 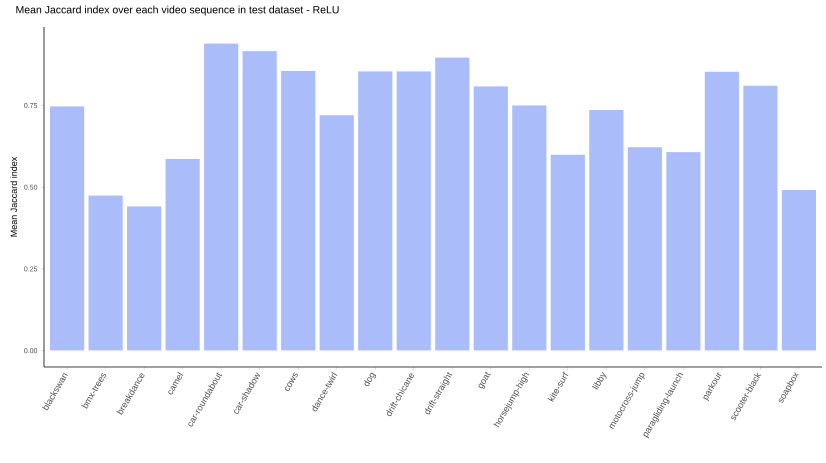 I want to click on y-axis-title: Mean Jaccard index, so click(x=13, y=196).